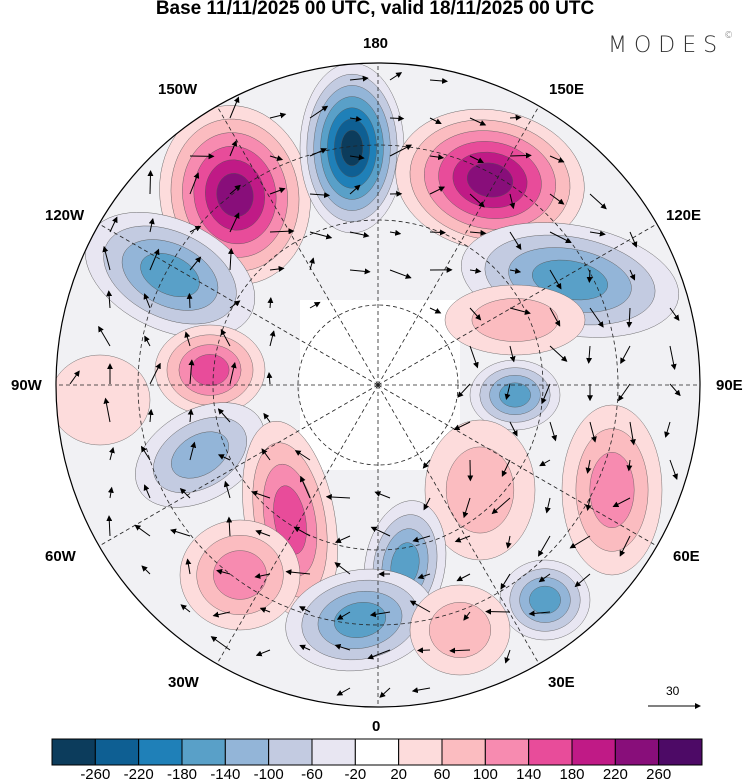 Image resolution: width=750 pixels, height=783 pixels. I want to click on logo-text: MODES, so click(666, 45).